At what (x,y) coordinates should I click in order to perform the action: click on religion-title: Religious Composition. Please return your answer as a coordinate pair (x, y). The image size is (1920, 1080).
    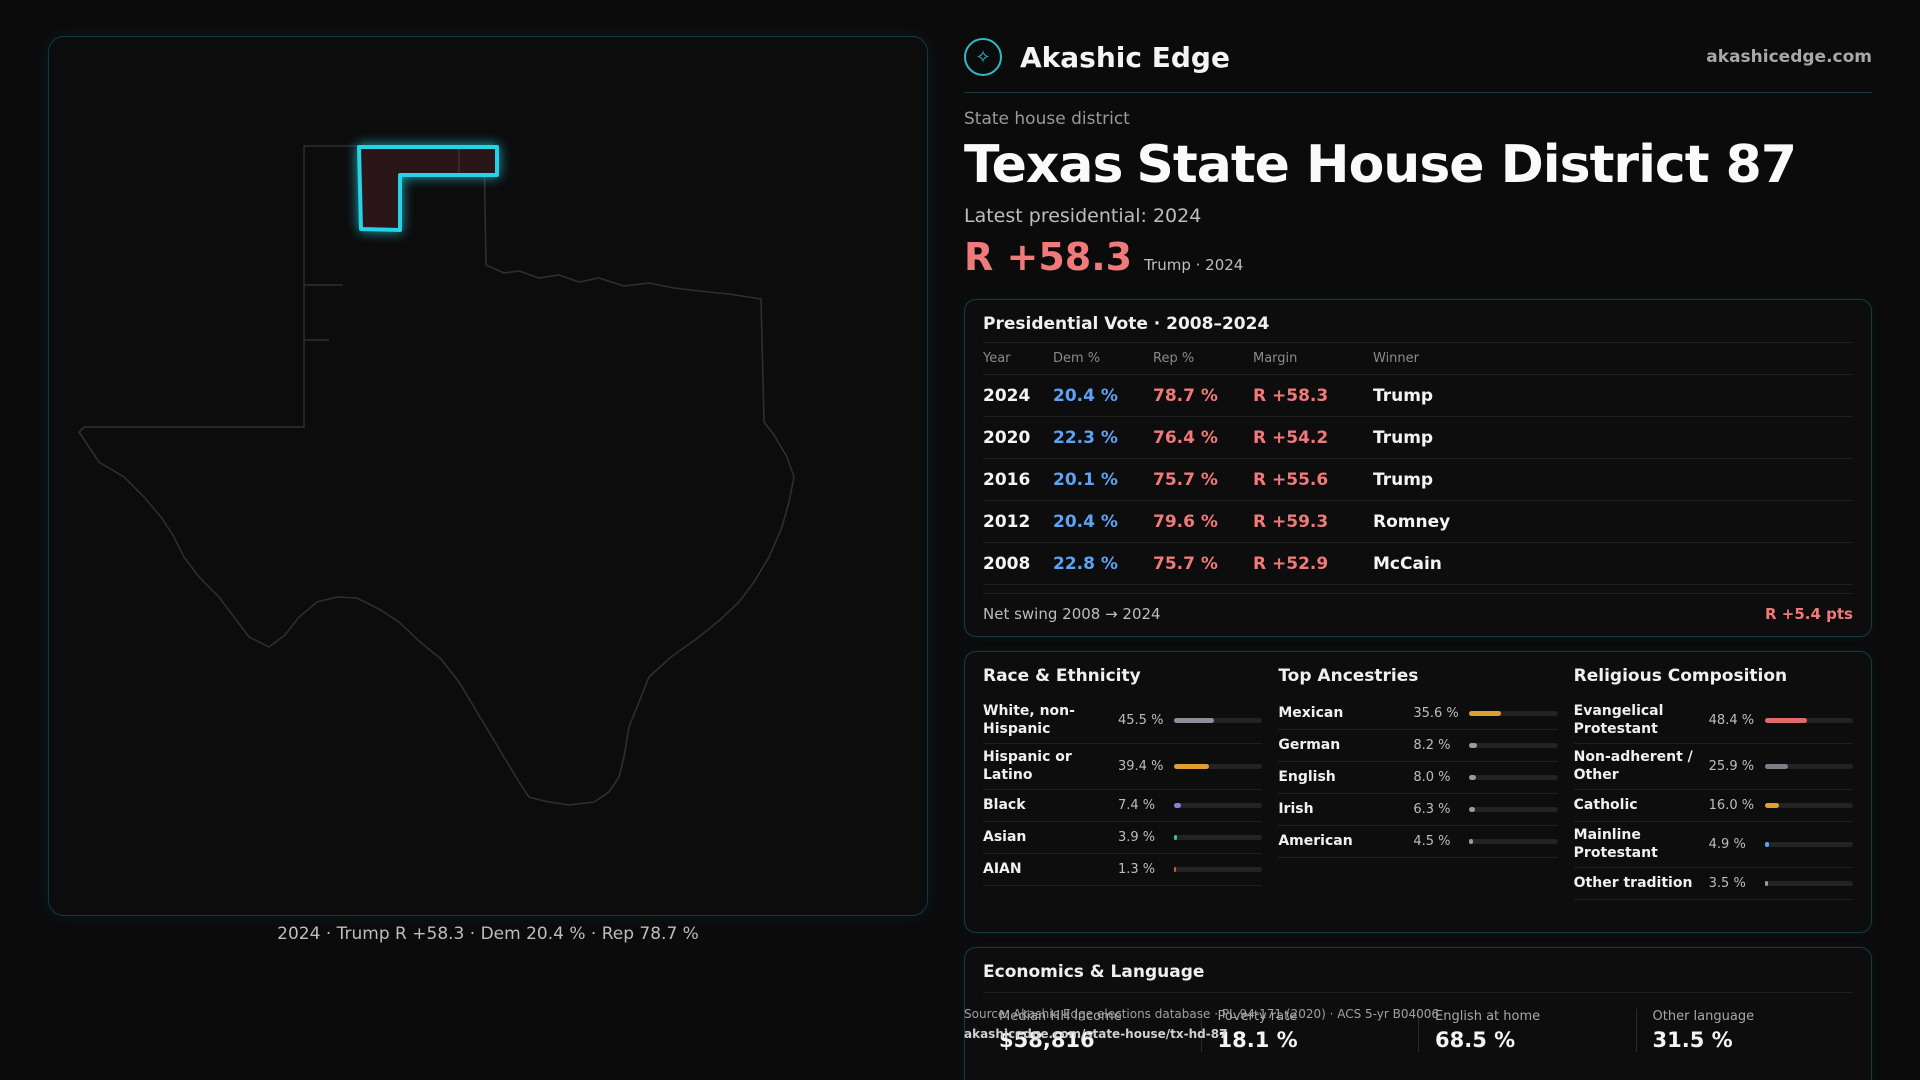
    Looking at the image, I should click on (1680, 676).